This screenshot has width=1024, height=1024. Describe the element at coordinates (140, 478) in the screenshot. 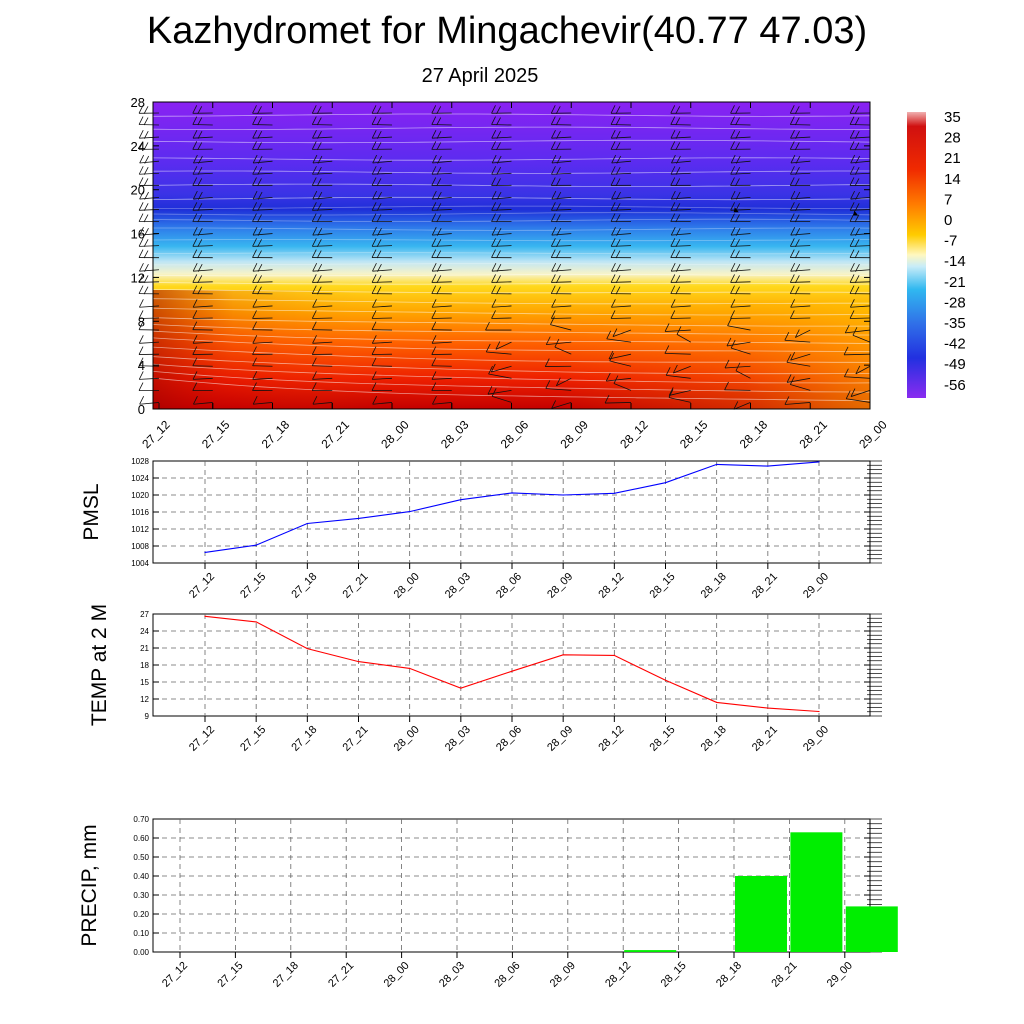

I see `y-tick-label: 1024` at that location.